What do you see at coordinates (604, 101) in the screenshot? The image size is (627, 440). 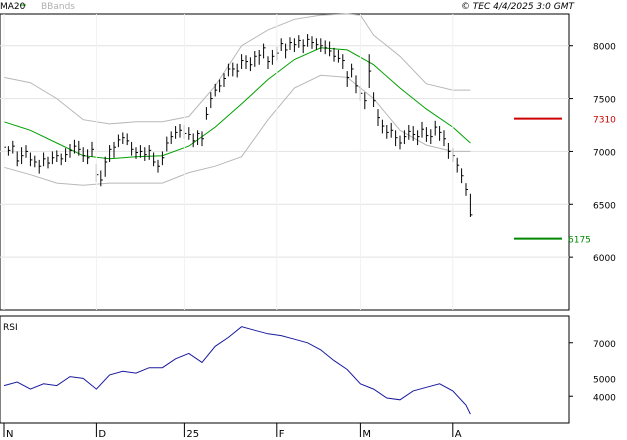 I see `price-tick-label: 7500` at bounding box center [604, 101].